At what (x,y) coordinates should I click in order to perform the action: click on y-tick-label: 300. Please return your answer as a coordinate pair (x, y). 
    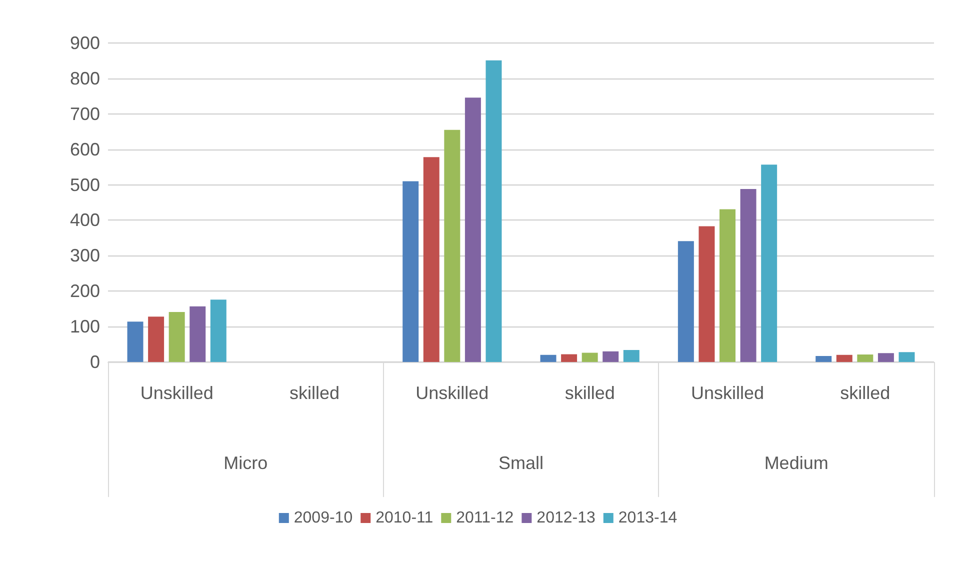
    Looking at the image, I should click on (85, 256).